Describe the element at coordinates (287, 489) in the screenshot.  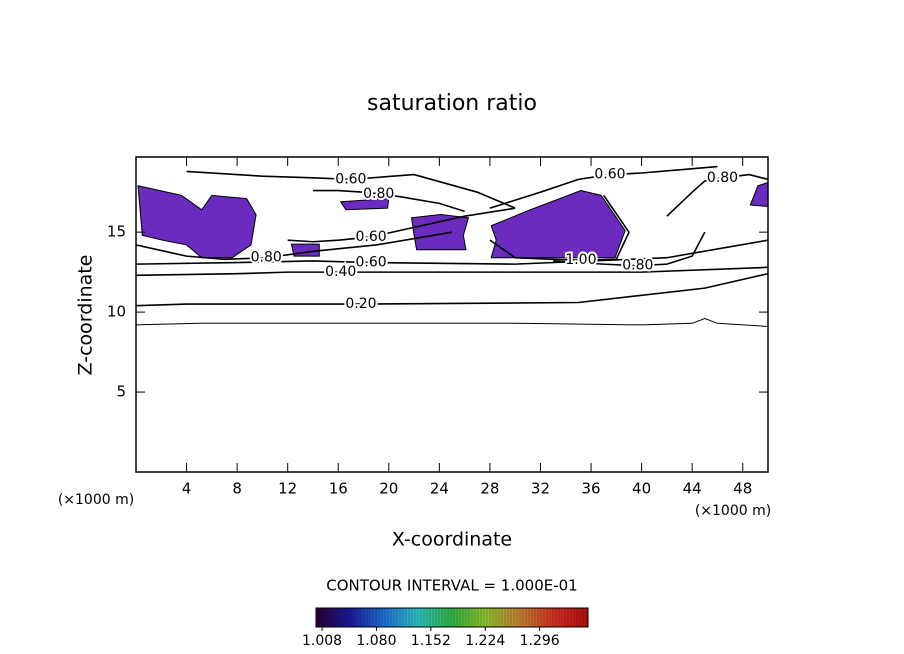
I see `x-tick-label: 12` at that location.